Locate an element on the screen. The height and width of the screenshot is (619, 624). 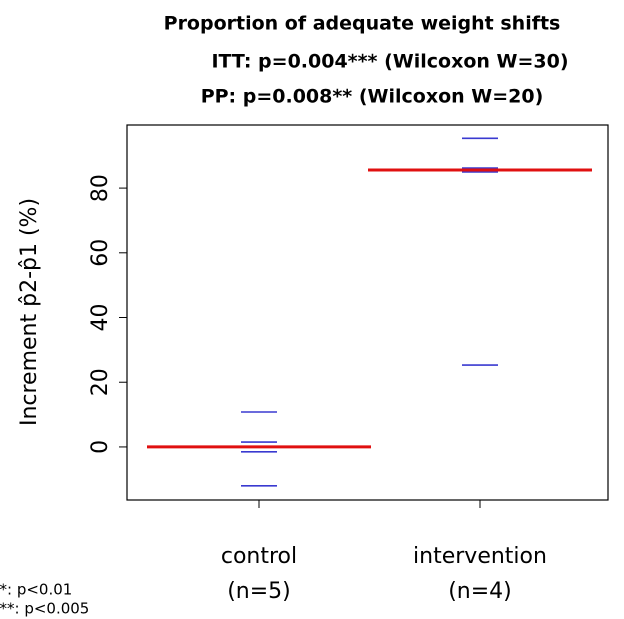
subtitle: PP: p=0.008** (Wilcoxon W=20) is located at coordinates (372, 97).